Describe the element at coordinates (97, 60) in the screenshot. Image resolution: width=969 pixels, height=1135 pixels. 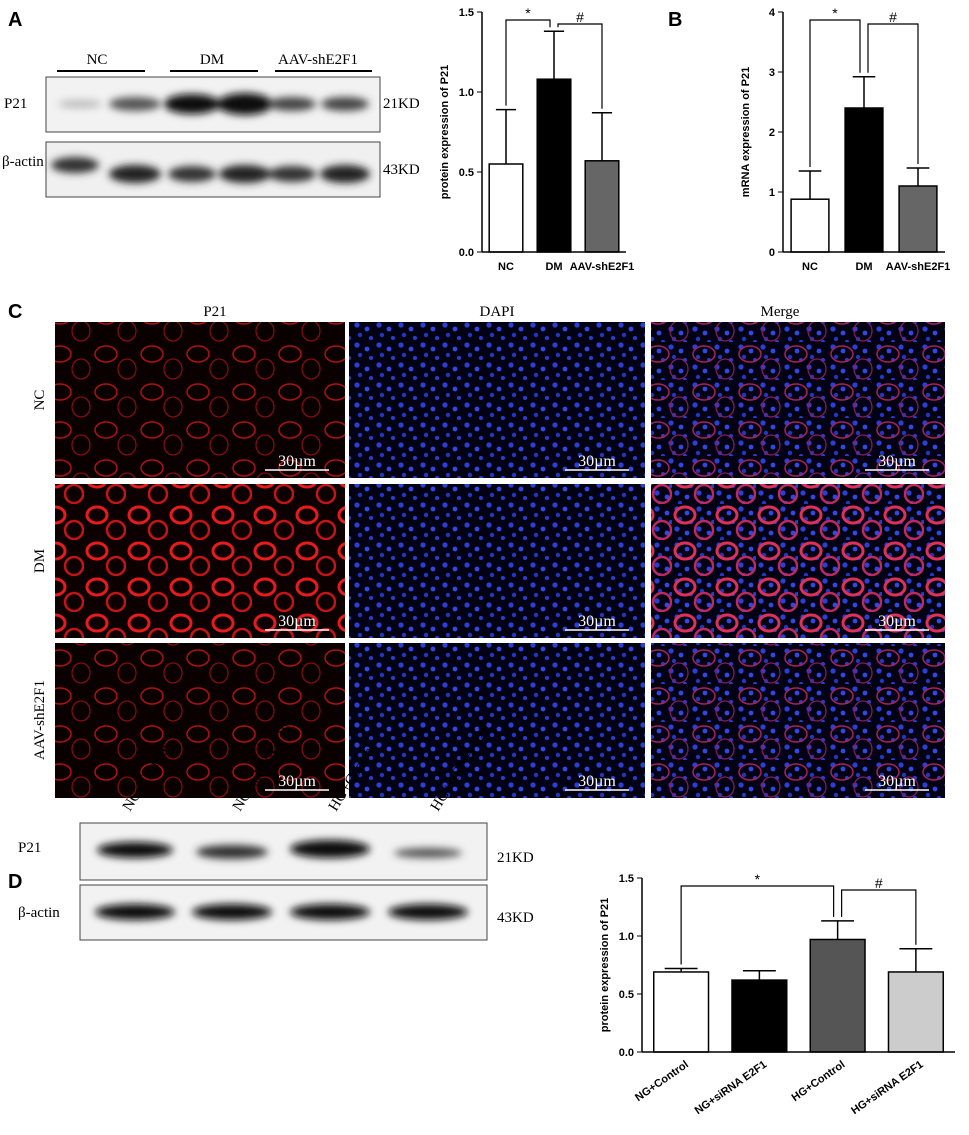
I see `group-label: NC` at that location.